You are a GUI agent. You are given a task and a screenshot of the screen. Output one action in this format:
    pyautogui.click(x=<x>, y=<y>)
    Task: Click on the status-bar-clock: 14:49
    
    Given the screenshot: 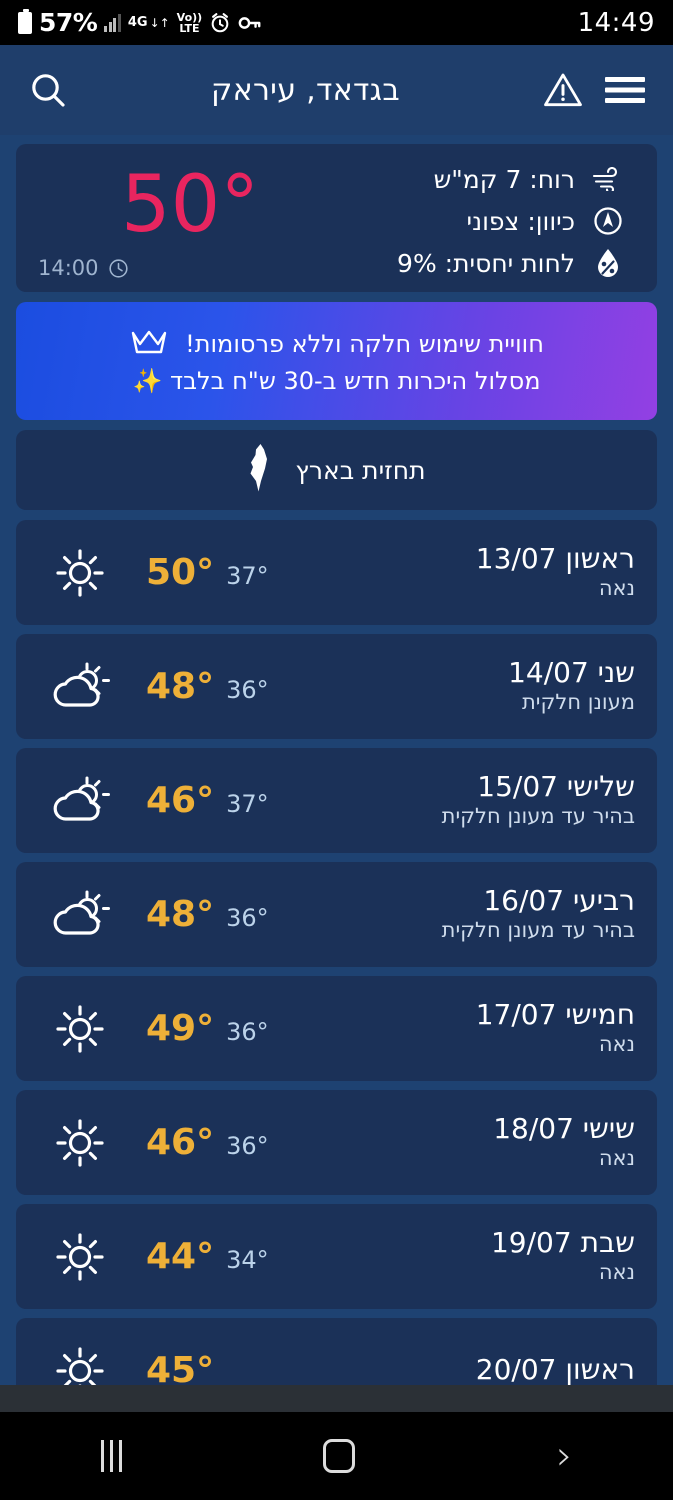 What is the action you would take?
    pyautogui.click(x=616, y=22)
    